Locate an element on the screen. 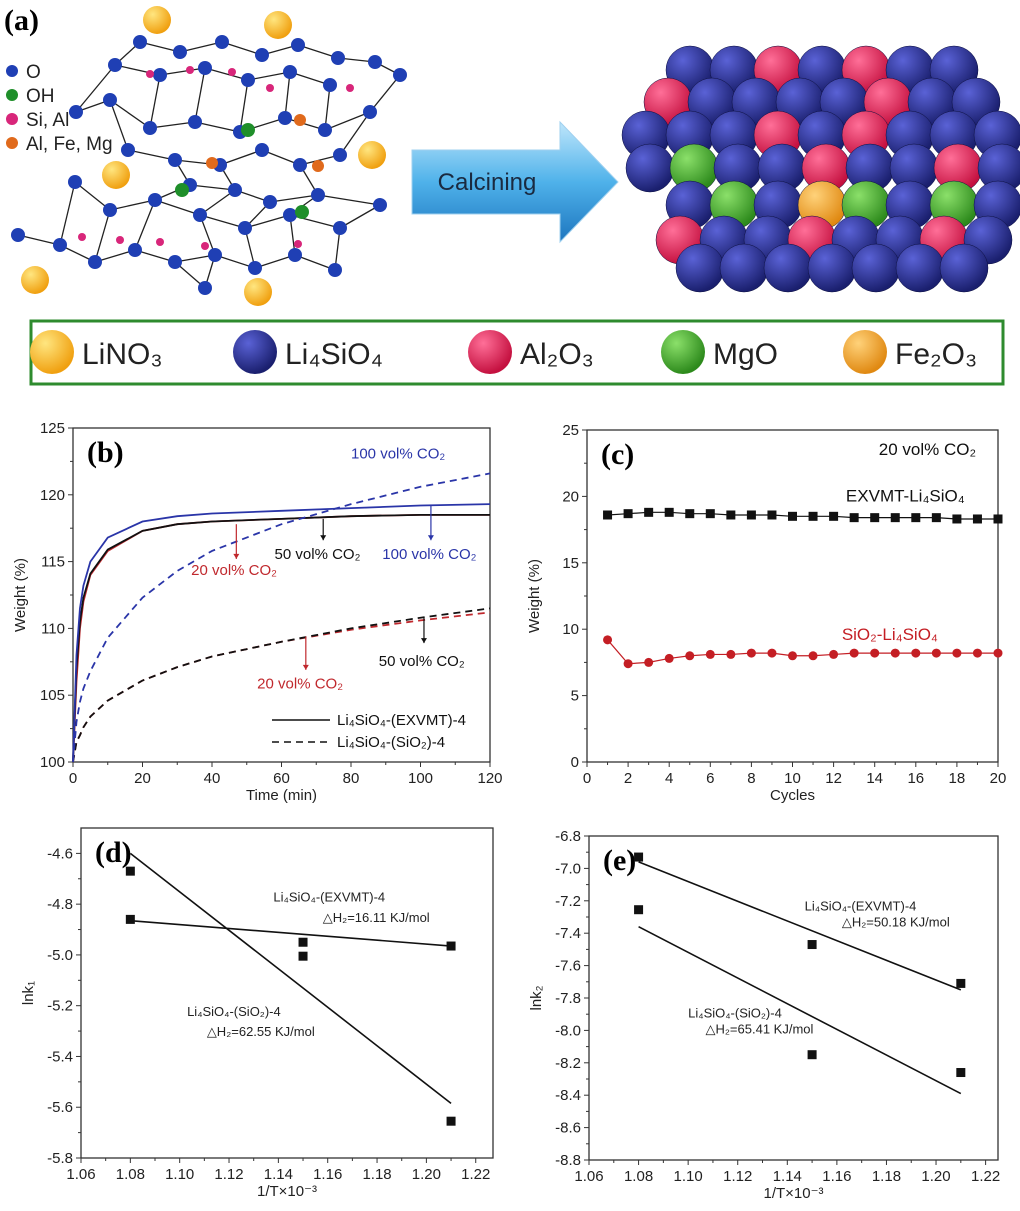  x-tick-label: 1.12 is located at coordinates (737, 1176).